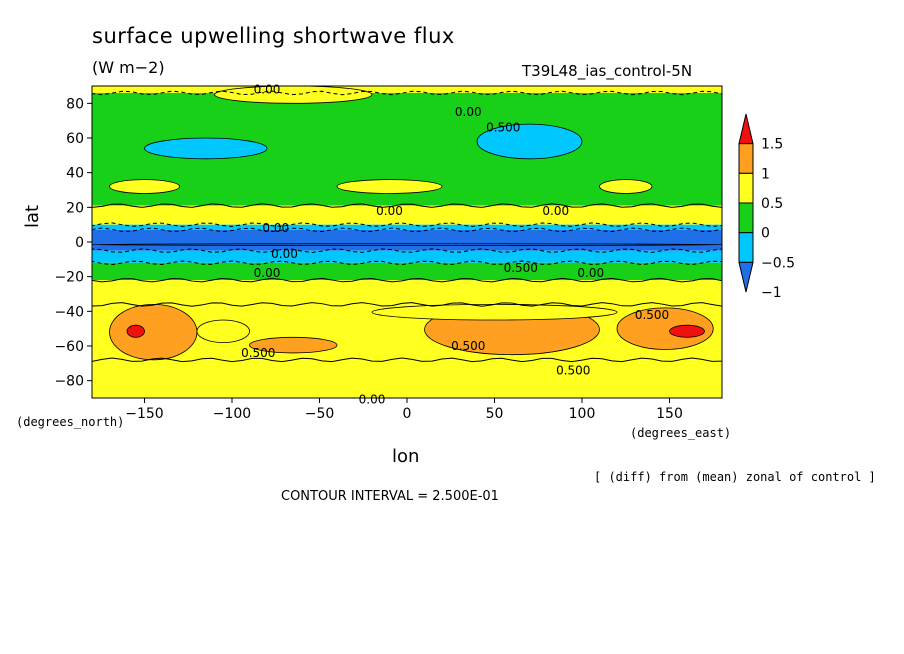  What do you see at coordinates (75, 104) in the screenshot?
I see `y-tick-label: 80` at bounding box center [75, 104].